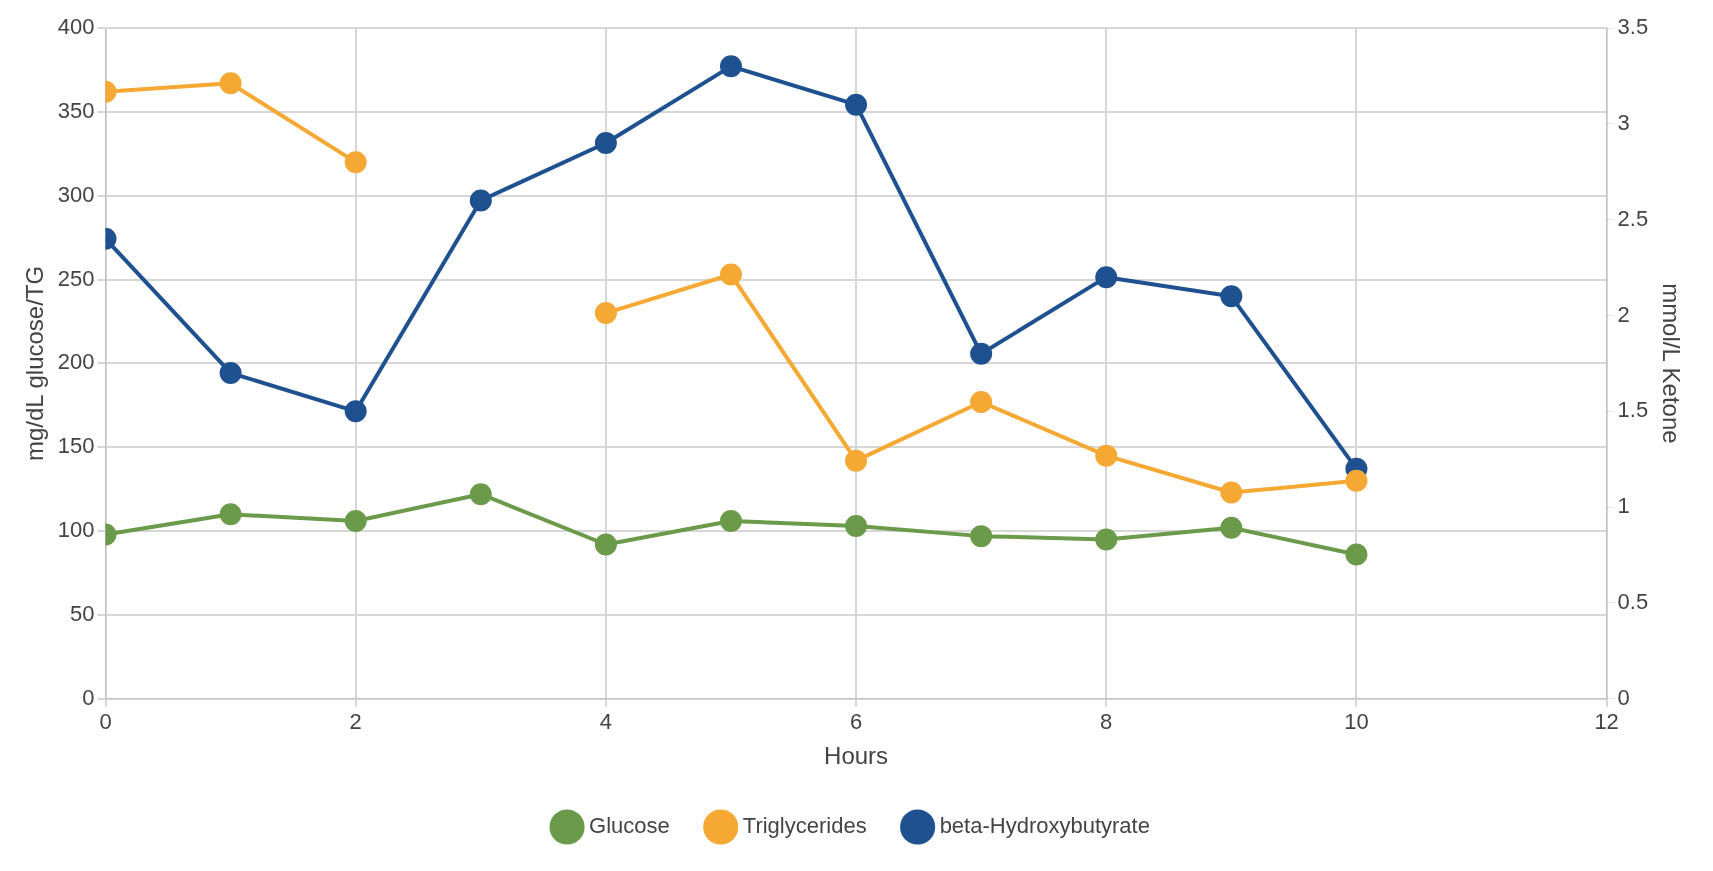 This screenshot has width=1713, height=871. What do you see at coordinates (1671, 363) in the screenshot?
I see `y2-axis-title: mmol/L Ketone` at bounding box center [1671, 363].